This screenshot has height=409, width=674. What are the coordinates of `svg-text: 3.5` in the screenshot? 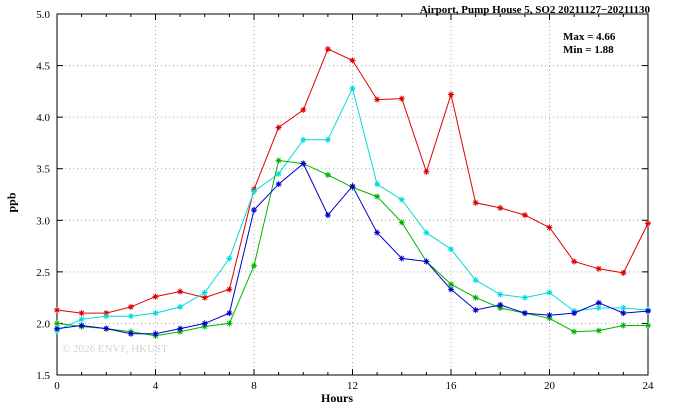 It's located at (43, 170).